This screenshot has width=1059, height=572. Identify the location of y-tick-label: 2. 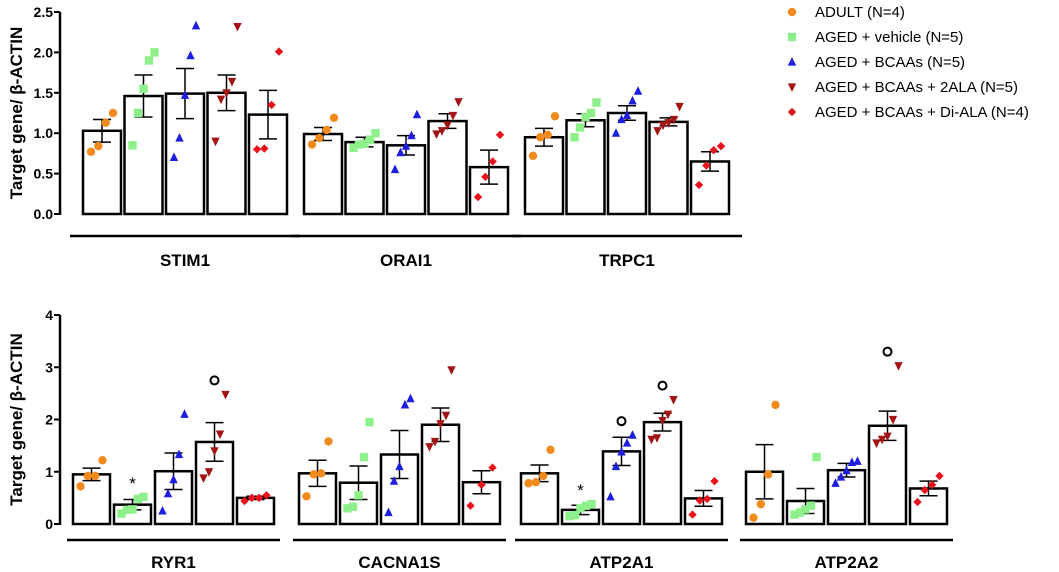
(49, 420).